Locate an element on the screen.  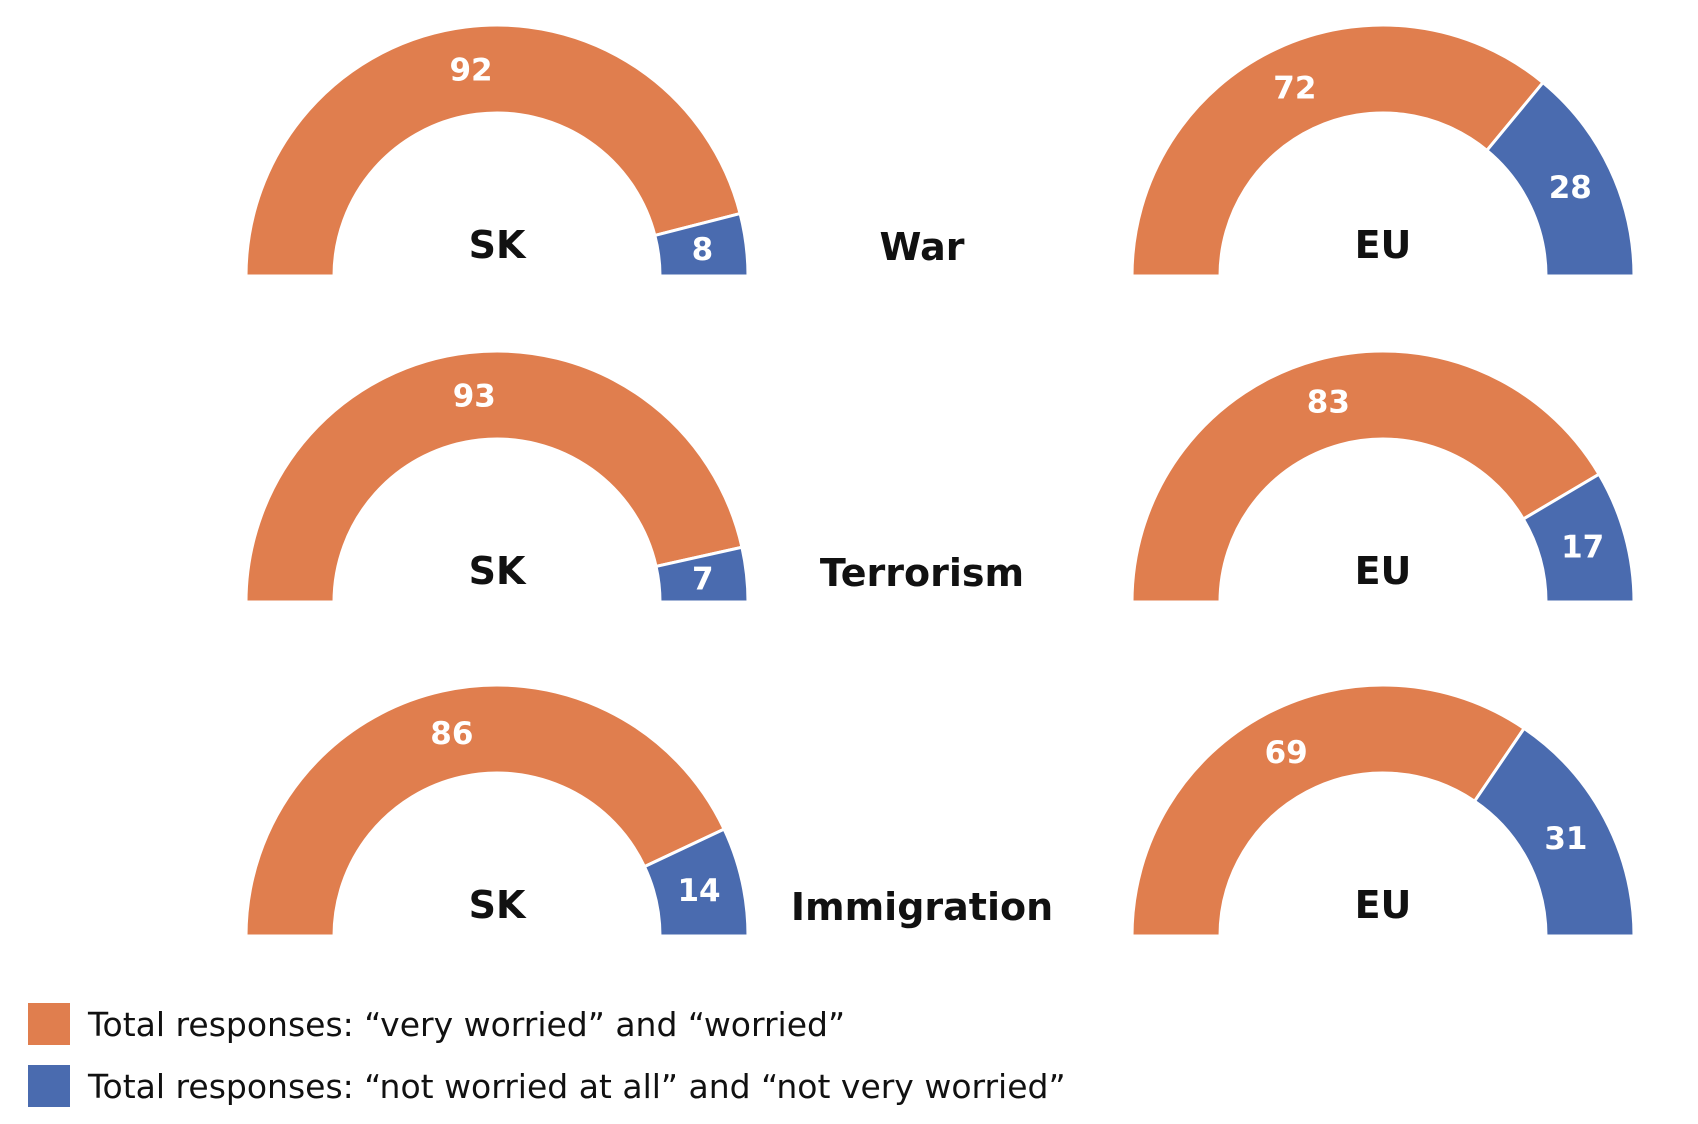
data-label-immigration-sk-worried: 86 is located at coordinates (451, 734).